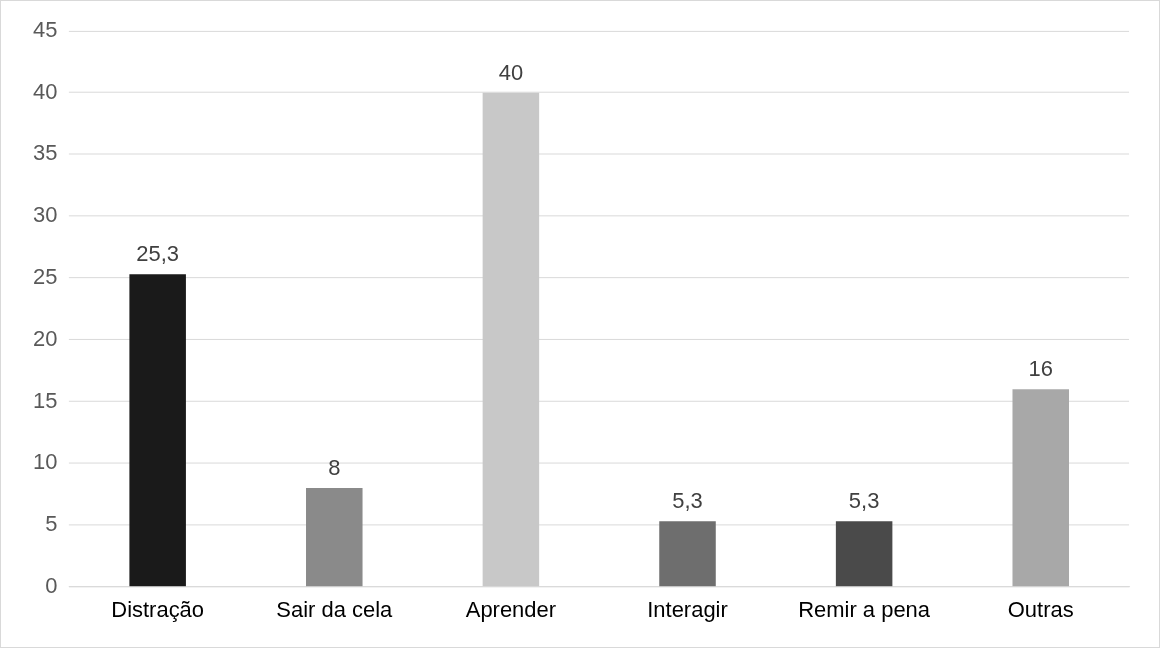 The height and width of the screenshot is (648, 1160). Describe the element at coordinates (45, 277) in the screenshot. I see `y-tick-label: 25` at that location.